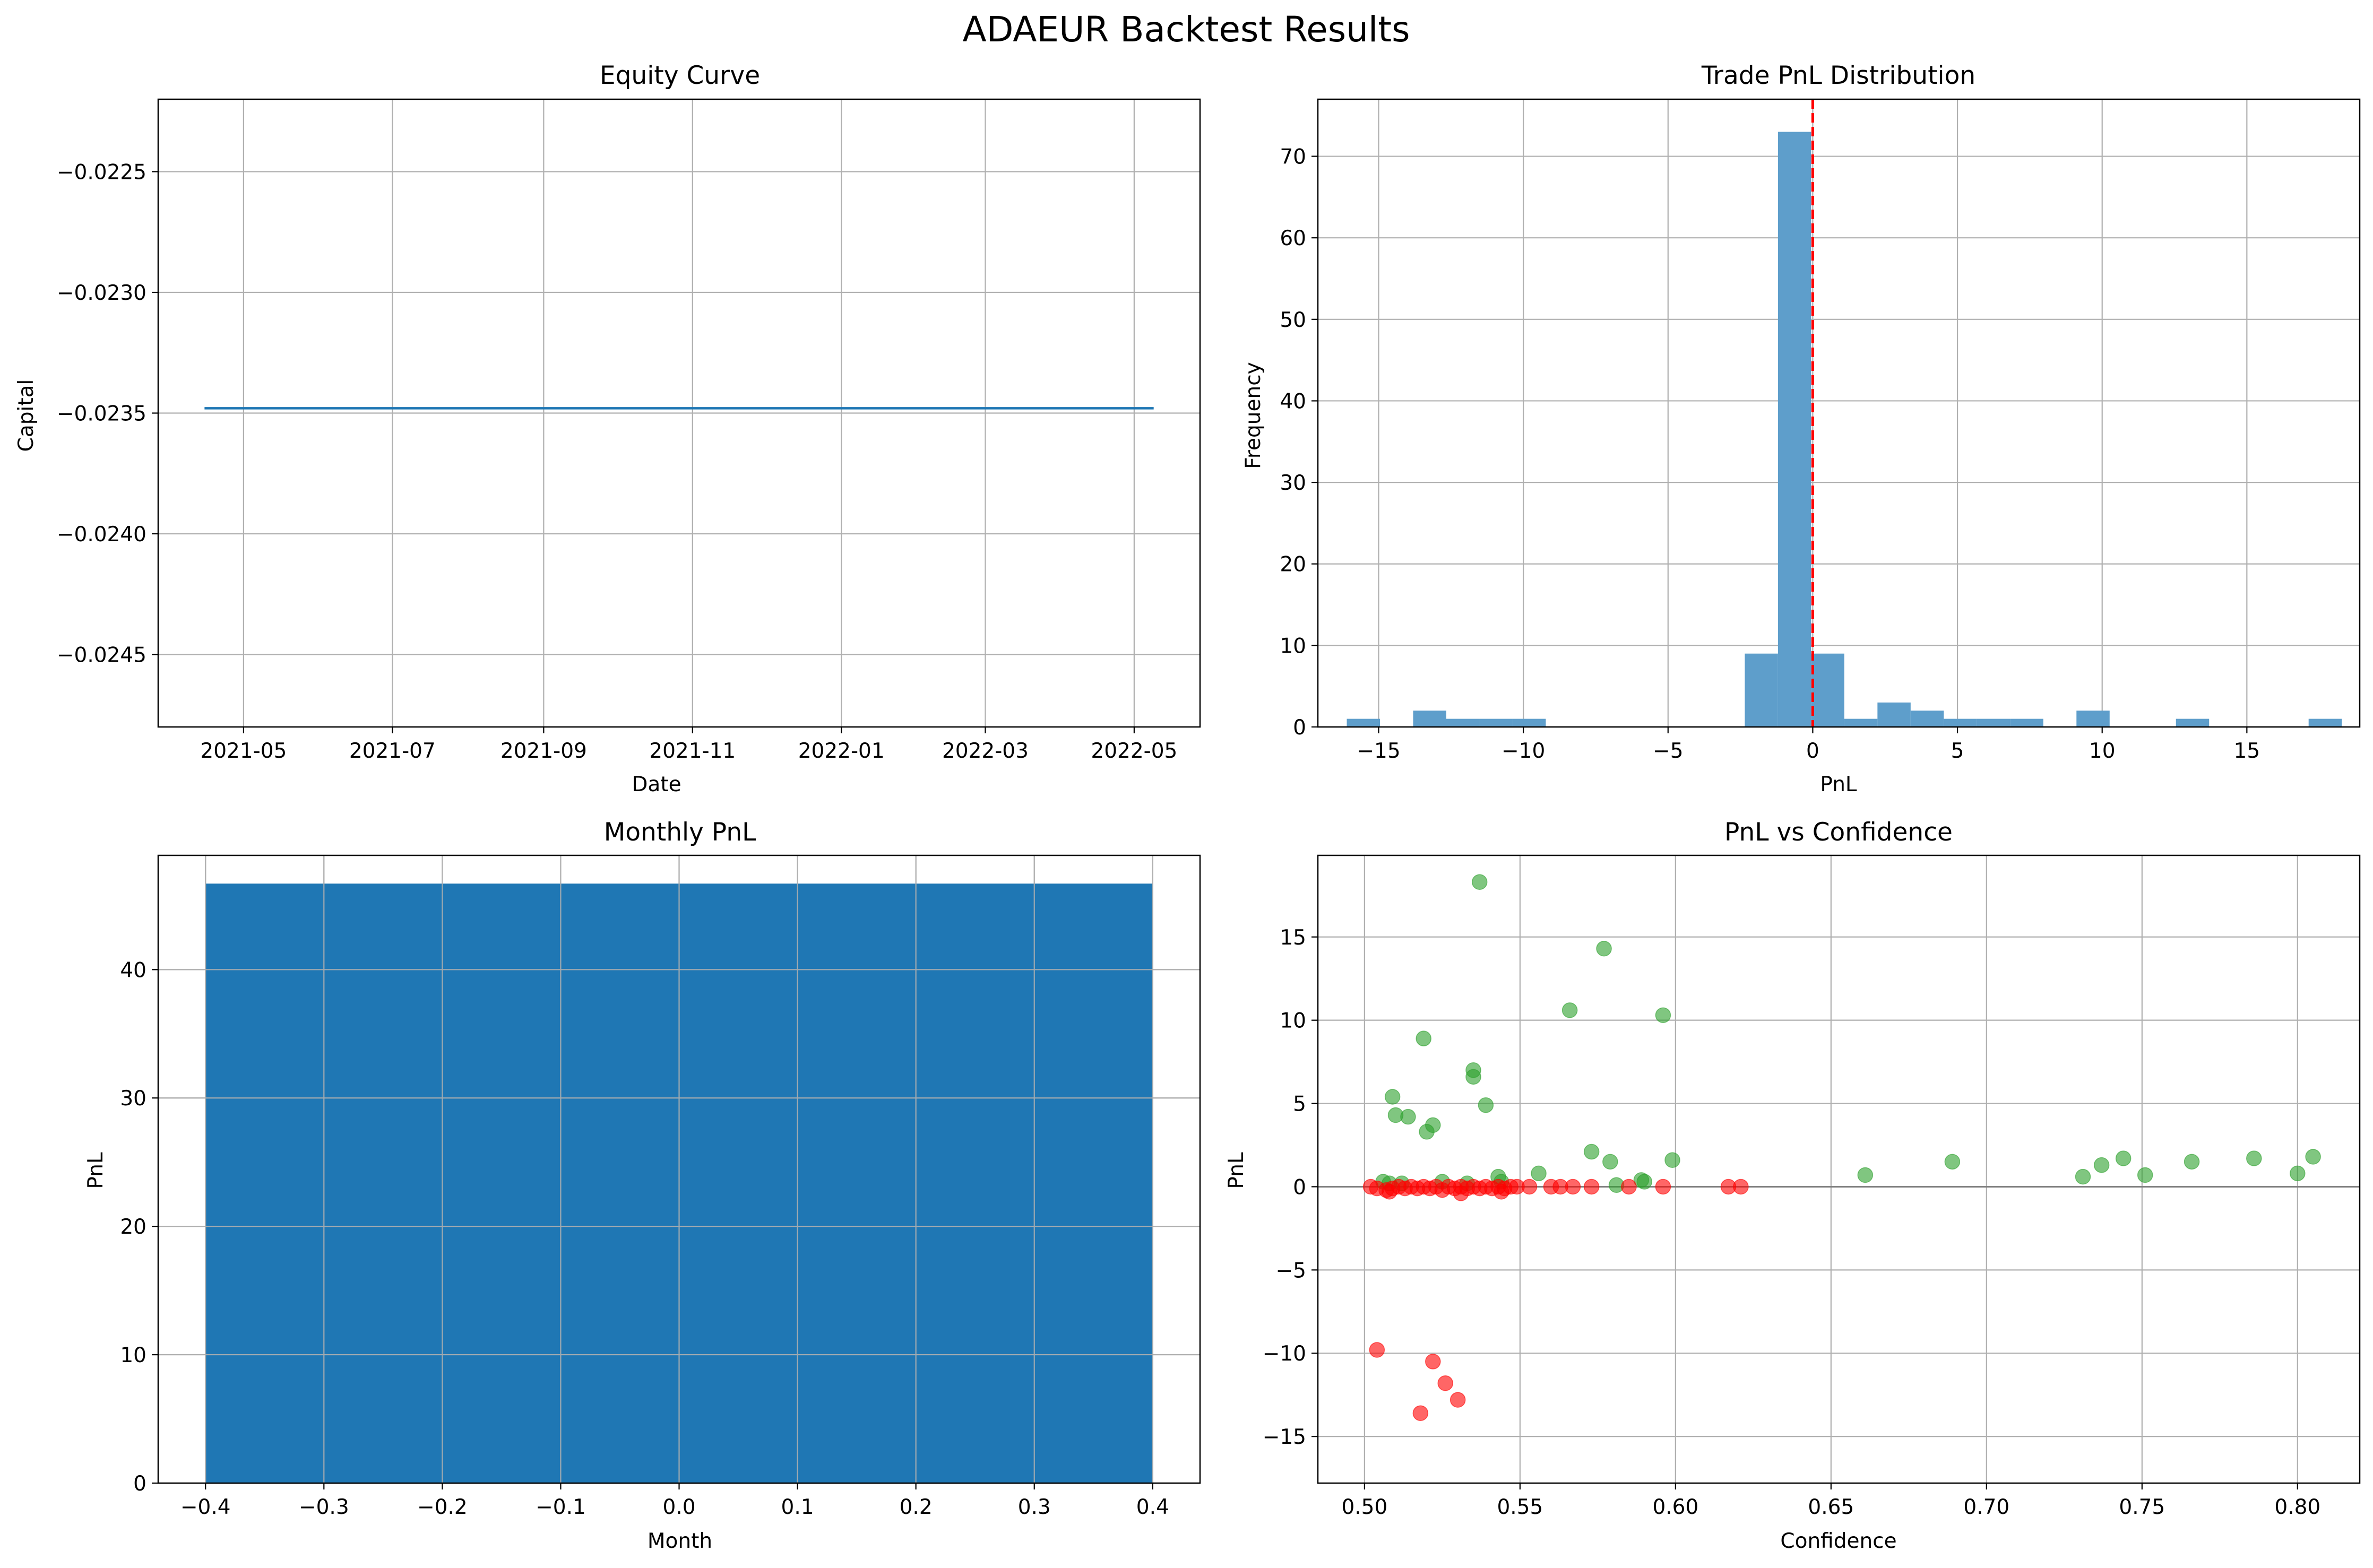 The image size is (2373, 1568). Describe the element at coordinates (1838, 75) in the screenshot. I see `trade-pnl-distribution-title: Trade PnL Distribution` at that location.